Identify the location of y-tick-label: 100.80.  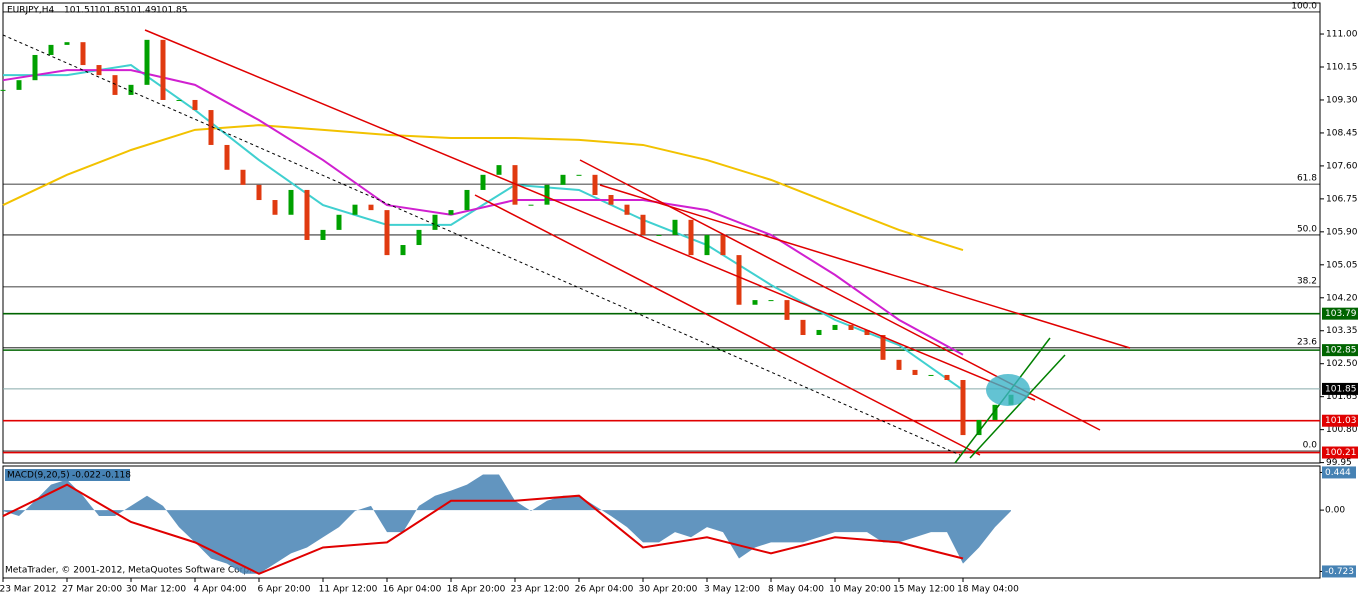
(1342, 430).